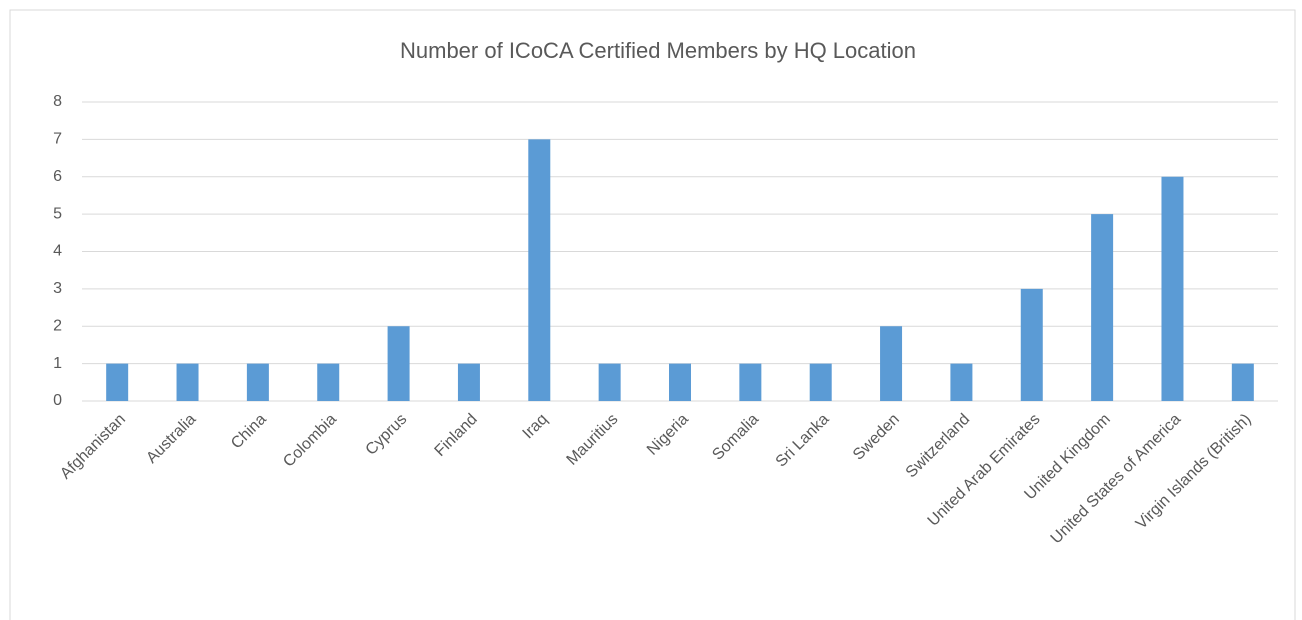 The width and height of the screenshot is (1302, 620). Describe the element at coordinates (456, 435) in the screenshot. I see `x-tick-label: Finland` at that location.